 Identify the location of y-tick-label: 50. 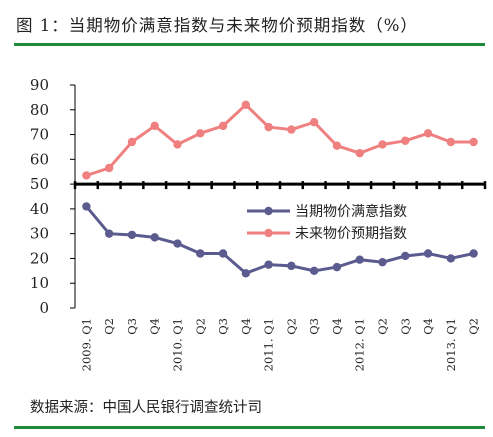
(39, 184).